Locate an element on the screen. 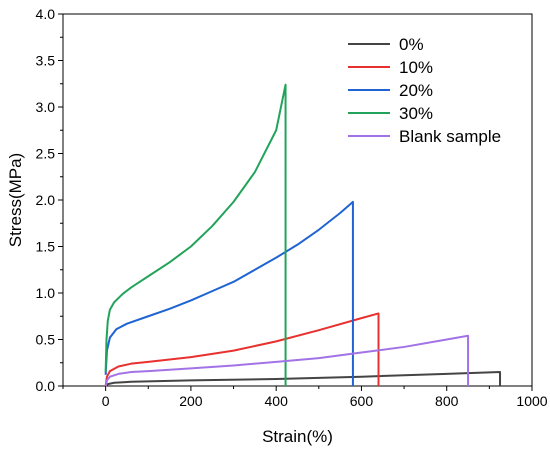  y-tick-label: 2.0 is located at coordinates (46, 200).